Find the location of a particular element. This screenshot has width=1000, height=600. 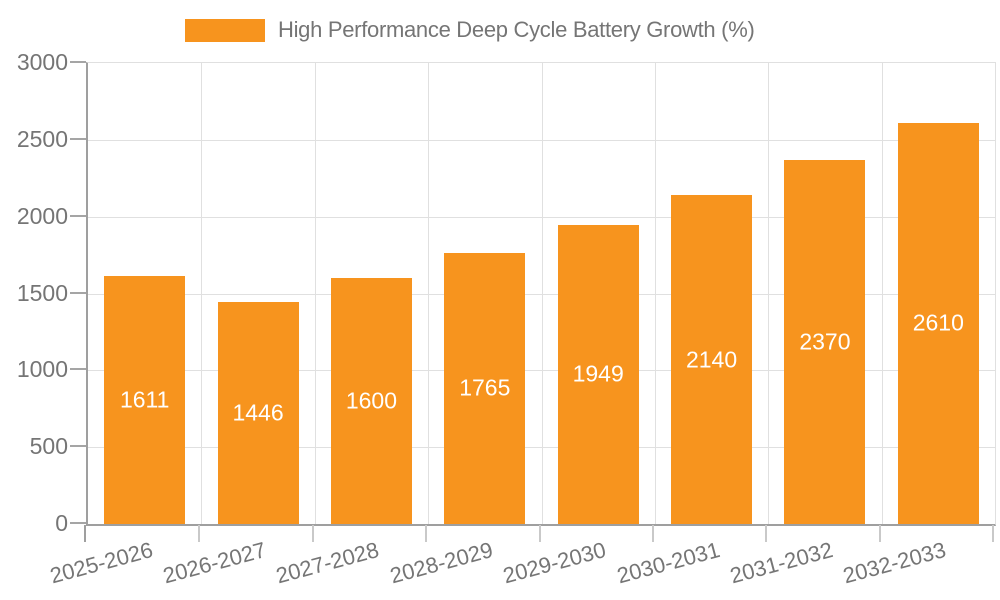

bar-2030-2031: 2140 is located at coordinates (712, 359).